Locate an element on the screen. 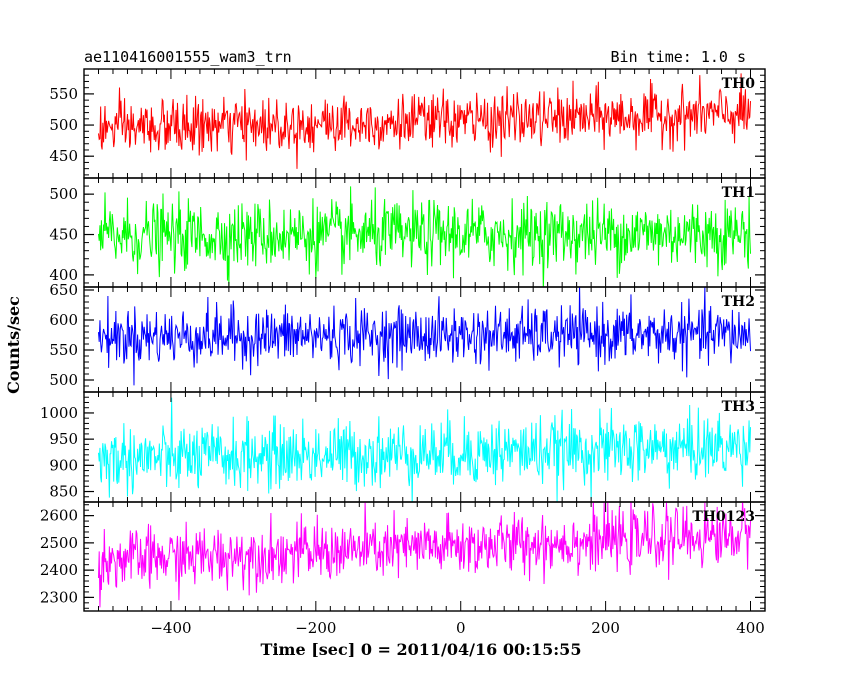  chart-title-right: Bin time: 1.0 s is located at coordinates (678, 57).